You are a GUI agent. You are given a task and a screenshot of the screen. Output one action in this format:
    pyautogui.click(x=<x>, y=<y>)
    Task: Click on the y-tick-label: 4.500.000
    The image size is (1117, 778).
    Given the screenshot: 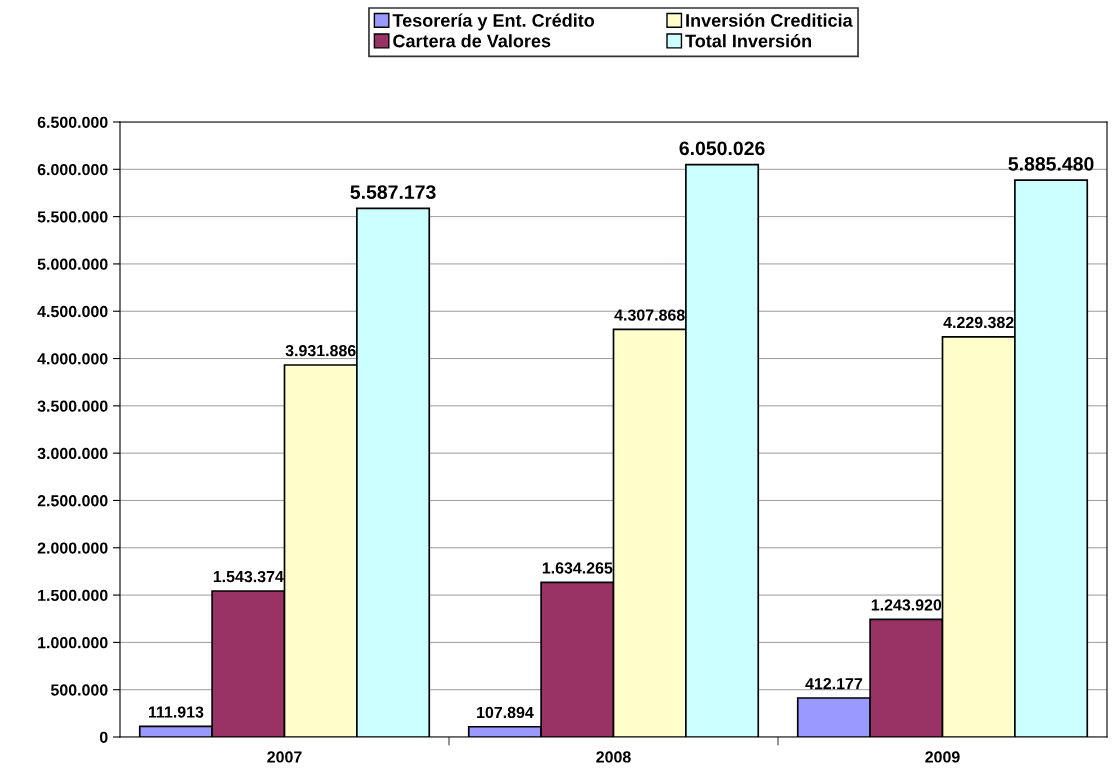 What is the action you would take?
    pyautogui.click(x=72, y=311)
    